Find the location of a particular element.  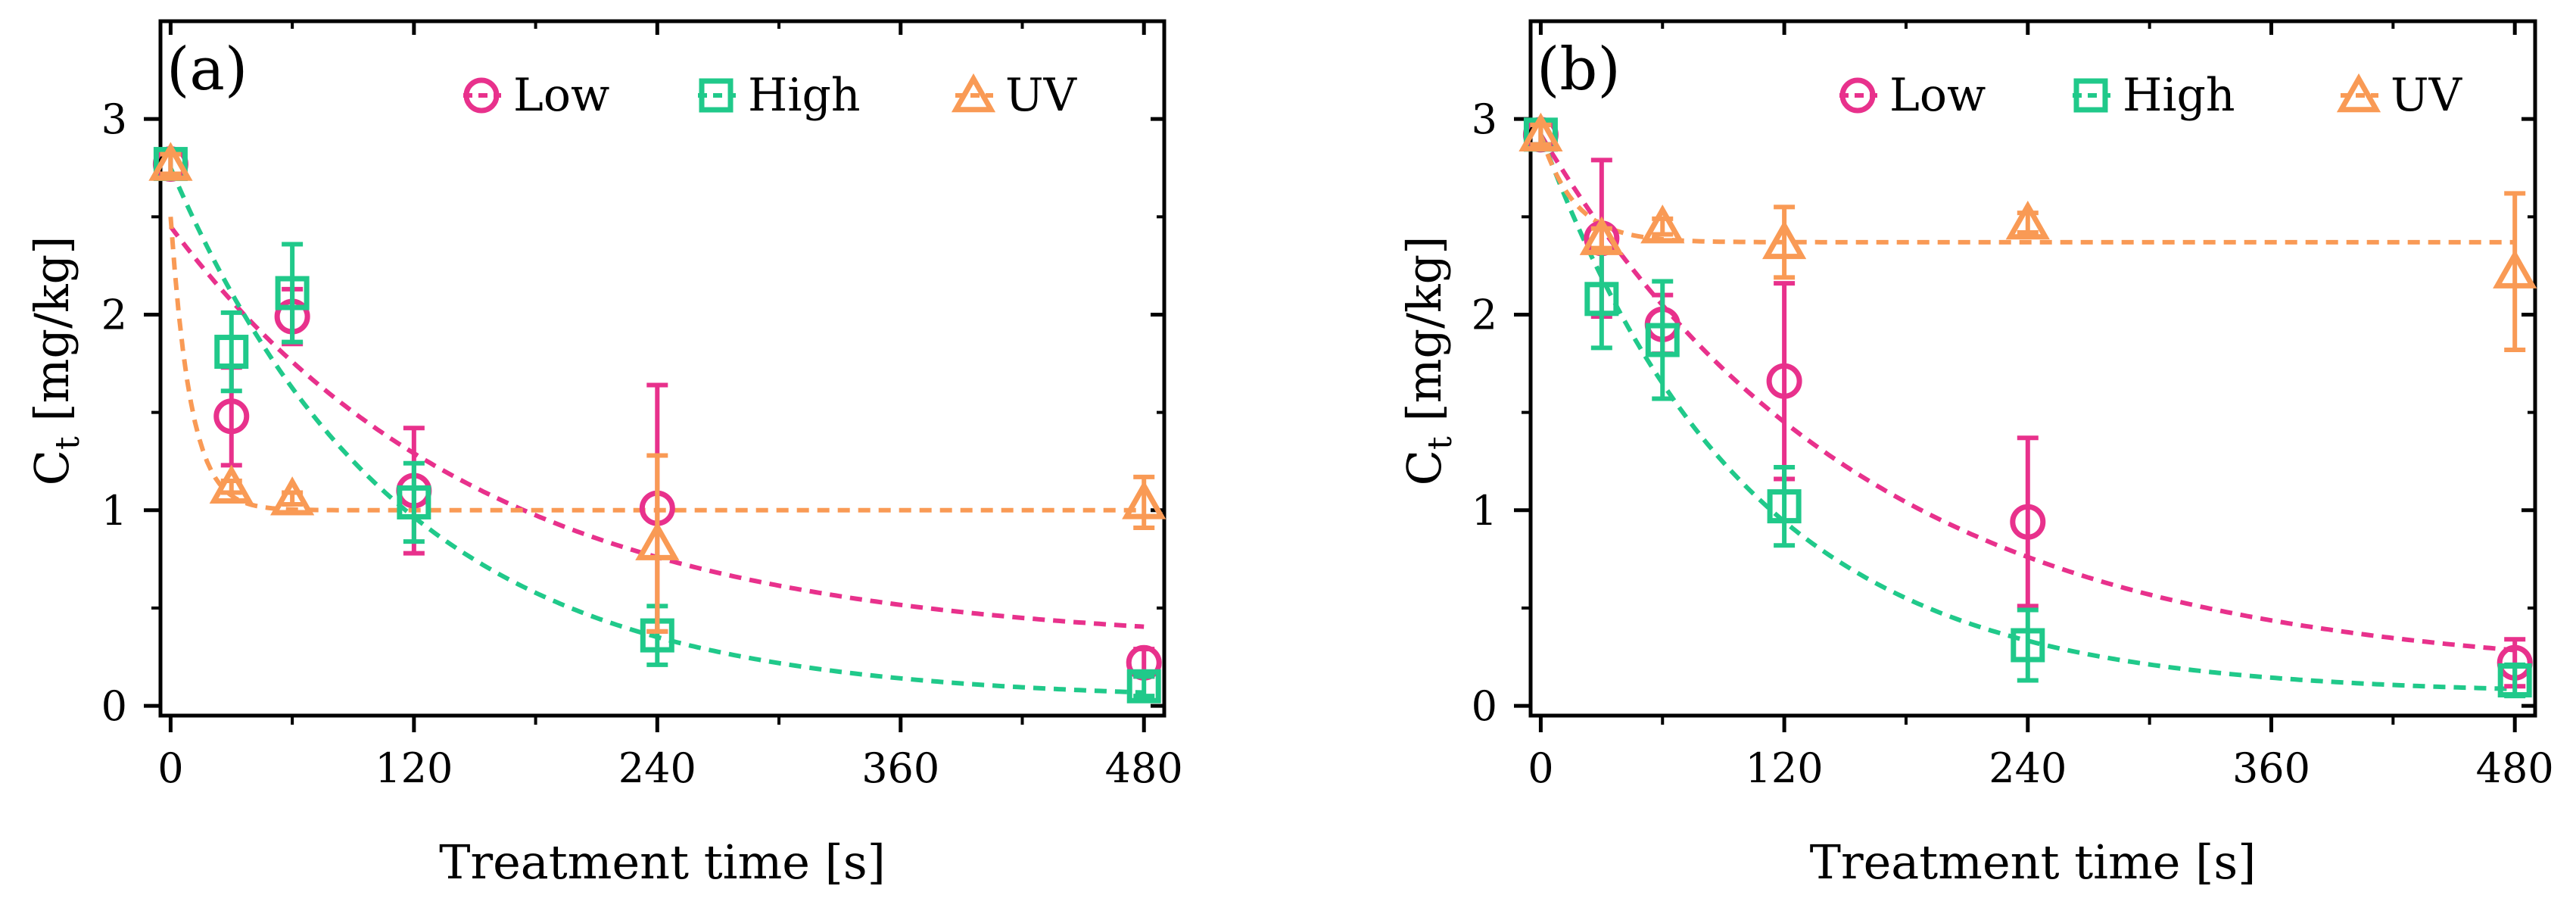

panel-a-panel-label: (a) is located at coordinates (208, 70).